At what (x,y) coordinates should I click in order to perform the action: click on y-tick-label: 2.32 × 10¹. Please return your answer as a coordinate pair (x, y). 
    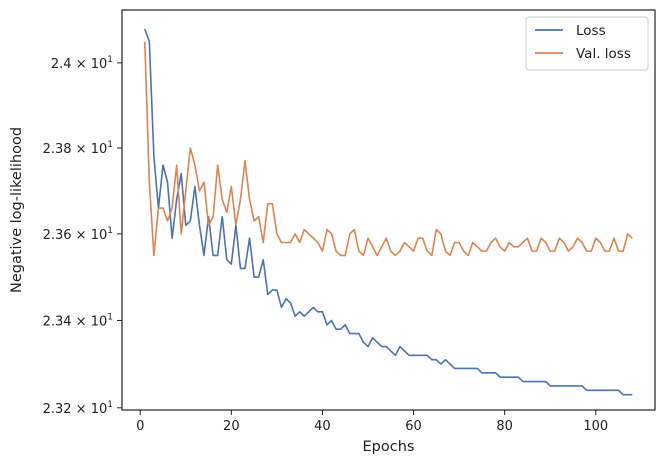
    Looking at the image, I should click on (78, 408).